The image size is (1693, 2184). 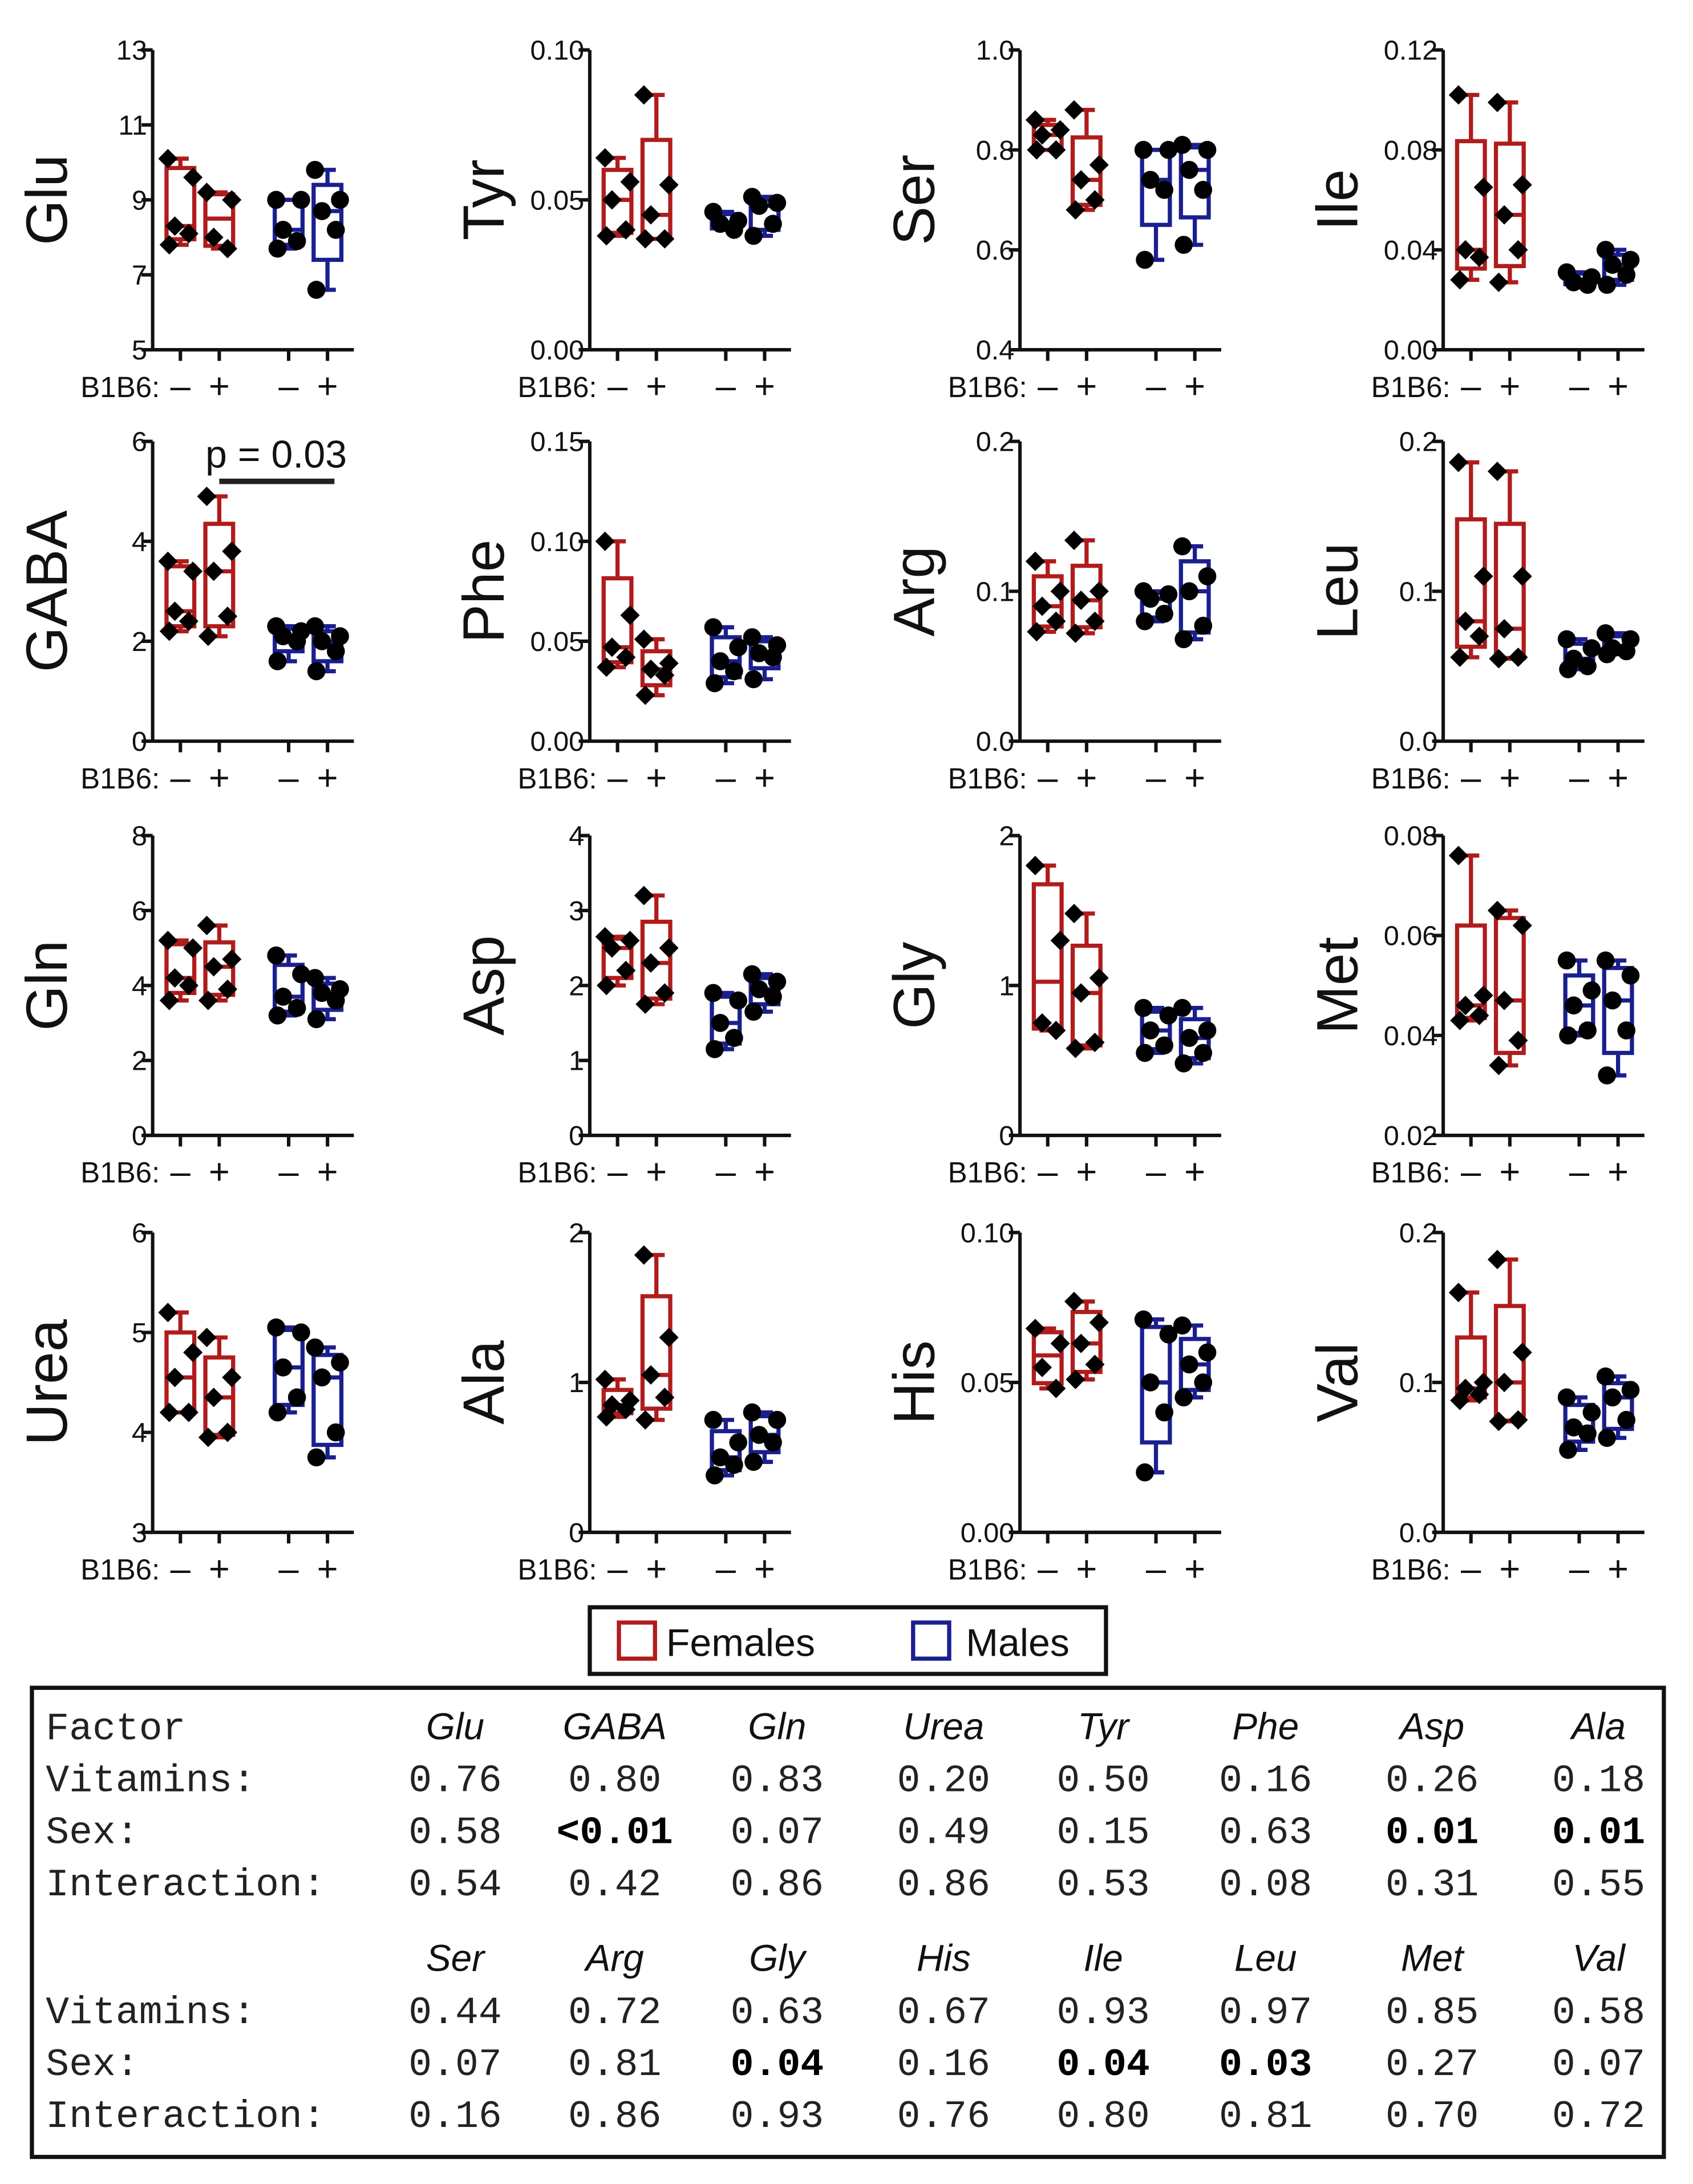 What do you see at coordinates (576, 911) in the screenshot?
I see `y-tick-label: 3` at bounding box center [576, 911].